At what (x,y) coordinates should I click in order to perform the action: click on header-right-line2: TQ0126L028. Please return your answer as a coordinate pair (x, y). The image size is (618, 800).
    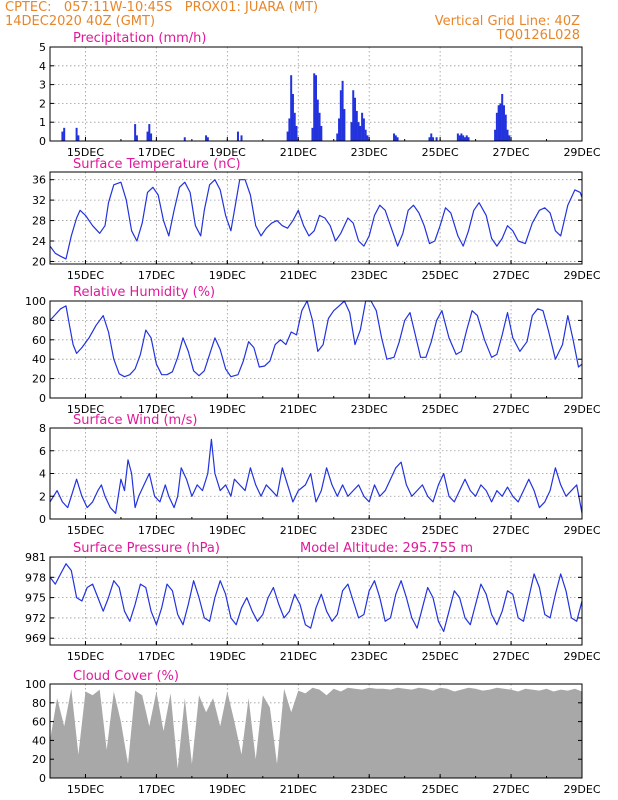
    Looking at the image, I should click on (538, 35).